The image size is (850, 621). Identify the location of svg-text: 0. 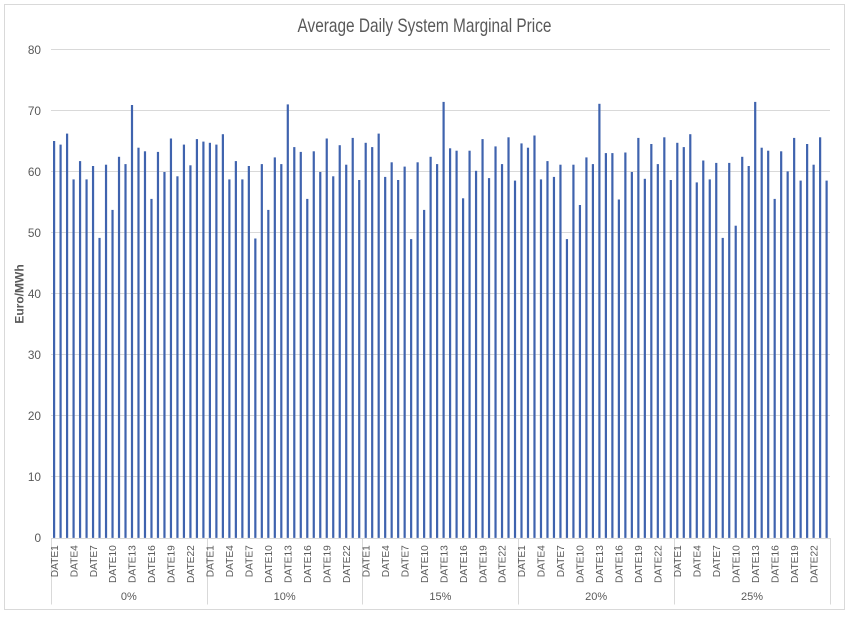
(37, 538).